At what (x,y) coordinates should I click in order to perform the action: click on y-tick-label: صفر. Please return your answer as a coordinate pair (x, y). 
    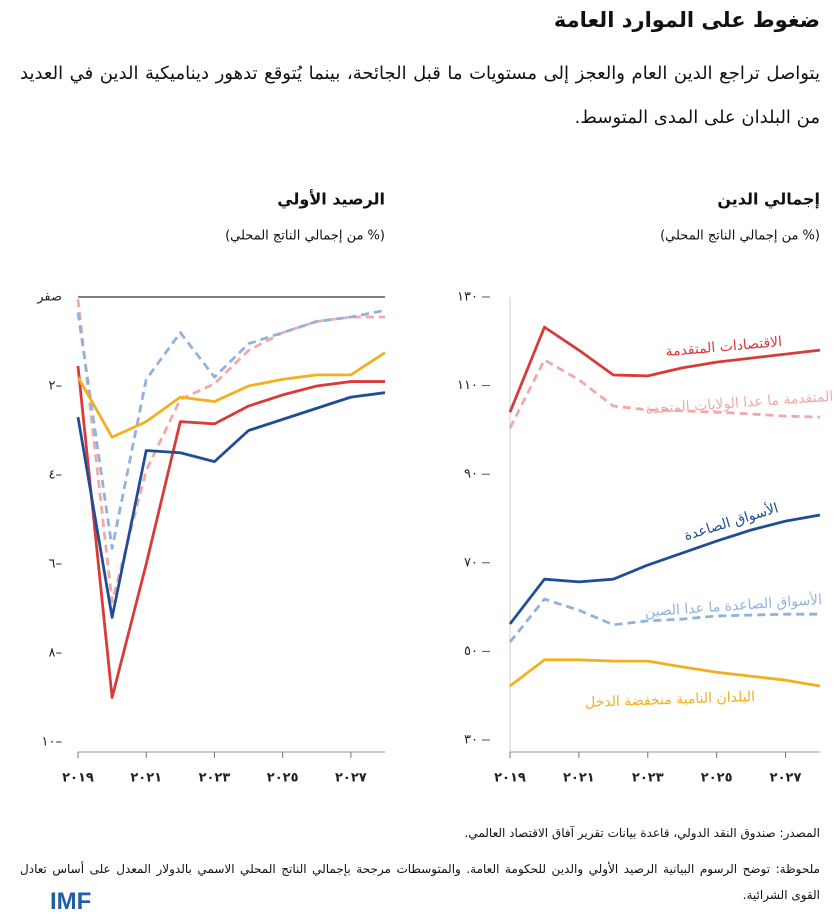
    Looking at the image, I should click on (49, 297).